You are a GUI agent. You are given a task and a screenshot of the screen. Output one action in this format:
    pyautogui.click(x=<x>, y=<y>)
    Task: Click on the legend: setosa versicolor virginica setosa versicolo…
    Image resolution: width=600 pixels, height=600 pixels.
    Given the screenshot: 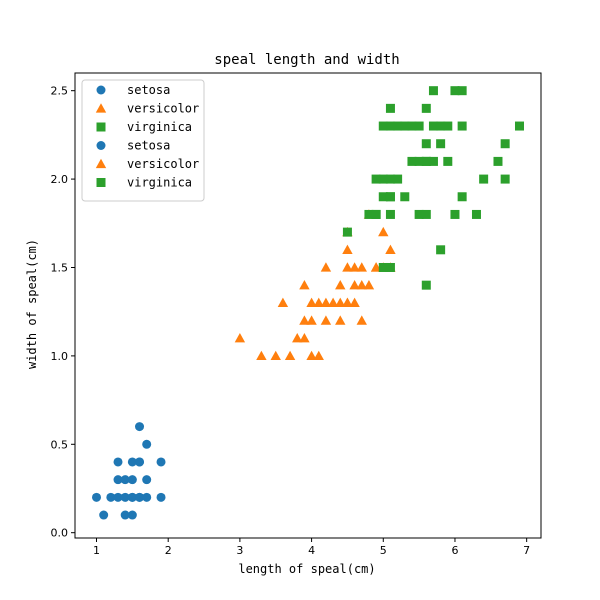 What is the action you would take?
    pyautogui.click(x=143, y=140)
    